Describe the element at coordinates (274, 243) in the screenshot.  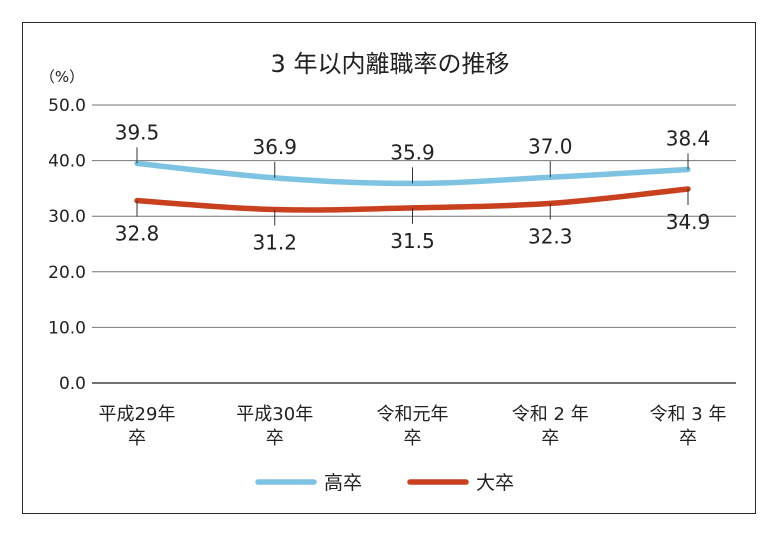
I see `data-label: 31.2` at that location.